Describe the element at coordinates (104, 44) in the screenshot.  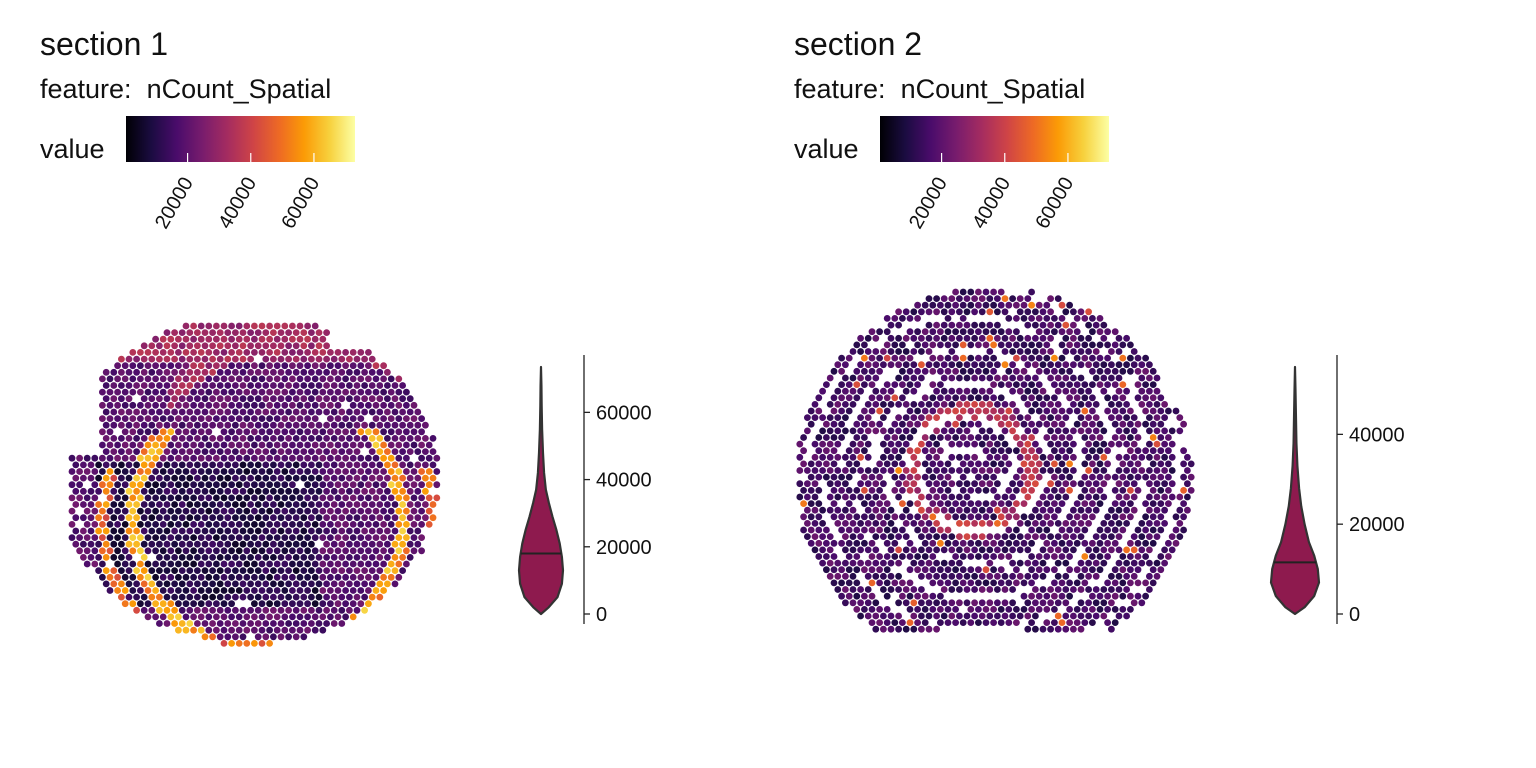
I see `section-1-title: section 1` at that location.